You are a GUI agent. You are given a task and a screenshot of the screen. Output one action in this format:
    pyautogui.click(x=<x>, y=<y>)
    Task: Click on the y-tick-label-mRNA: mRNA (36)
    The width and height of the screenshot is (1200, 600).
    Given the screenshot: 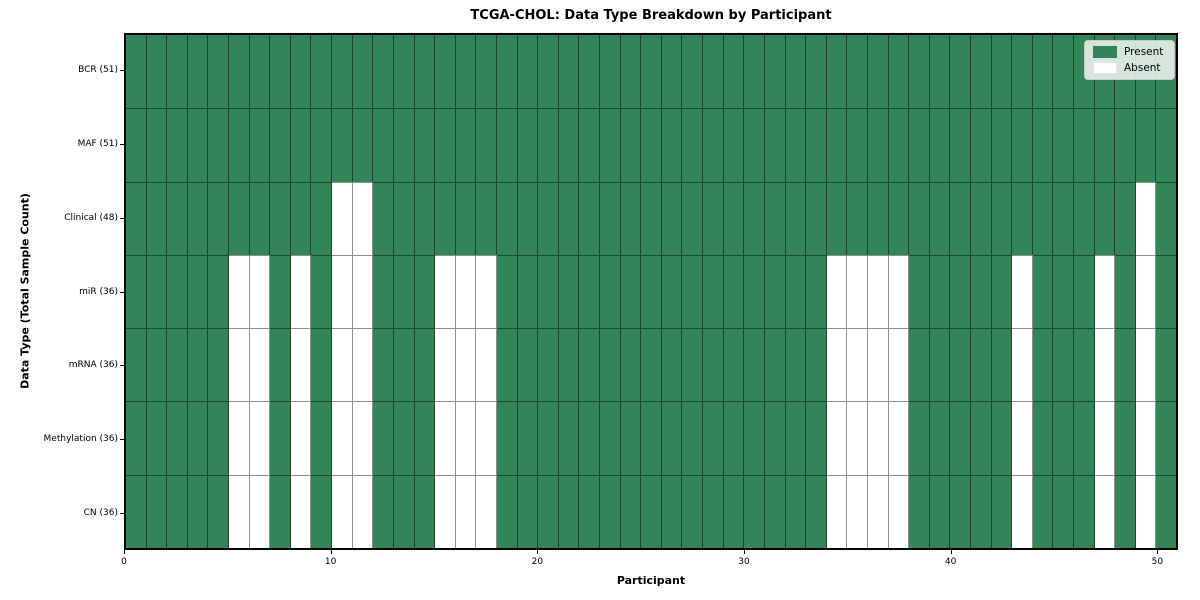 What is the action you would take?
    pyautogui.click(x=93, y=365)
    